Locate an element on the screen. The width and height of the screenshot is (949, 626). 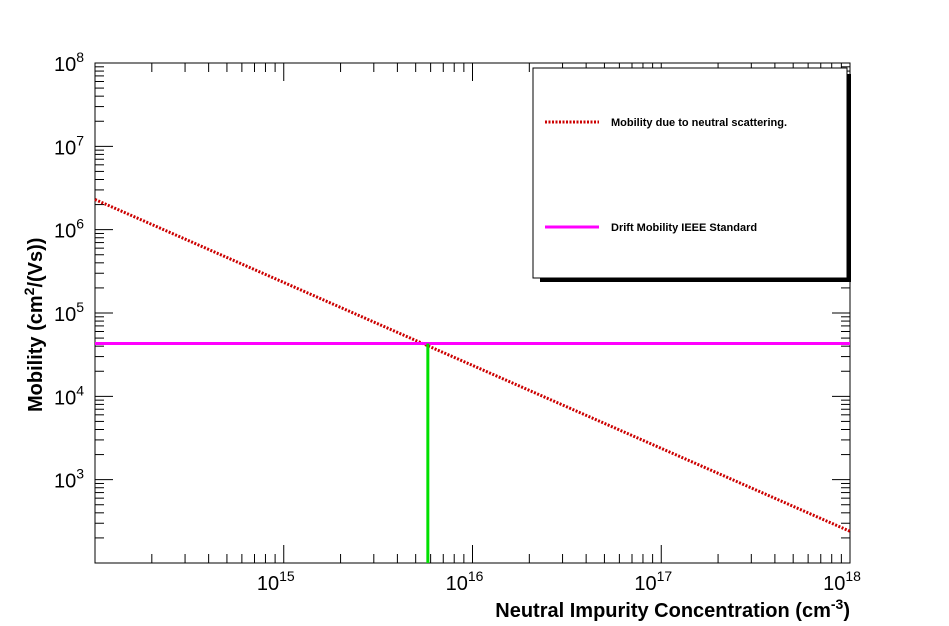
legend-box is located at coordinates (690, 173).